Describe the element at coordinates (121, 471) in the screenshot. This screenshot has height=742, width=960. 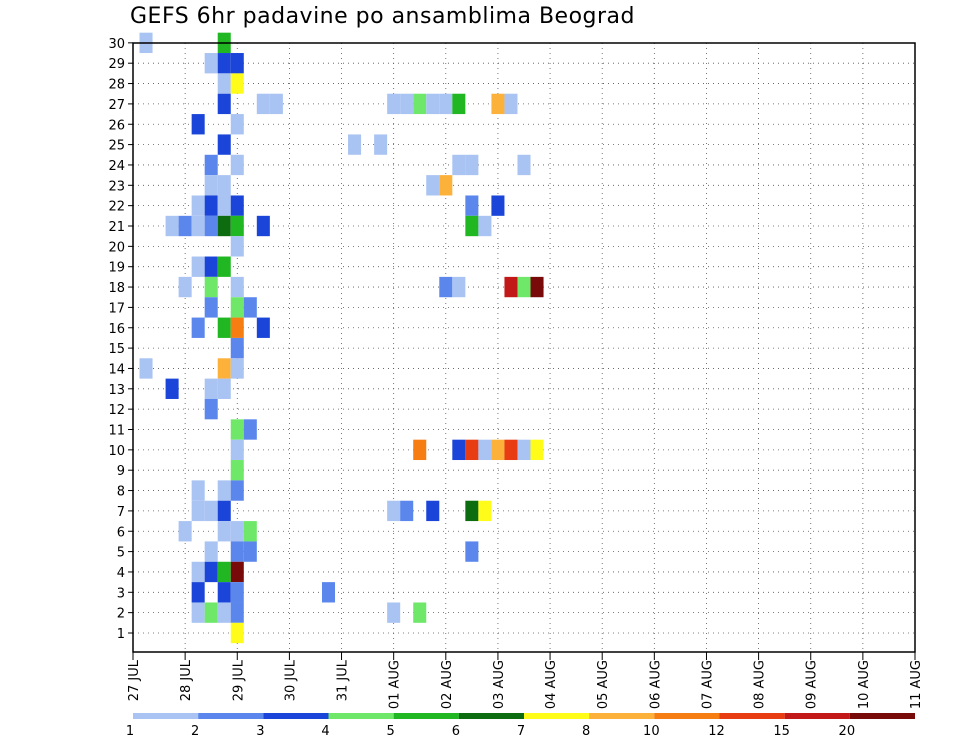
I see `y-tick-label: 9` at that location.